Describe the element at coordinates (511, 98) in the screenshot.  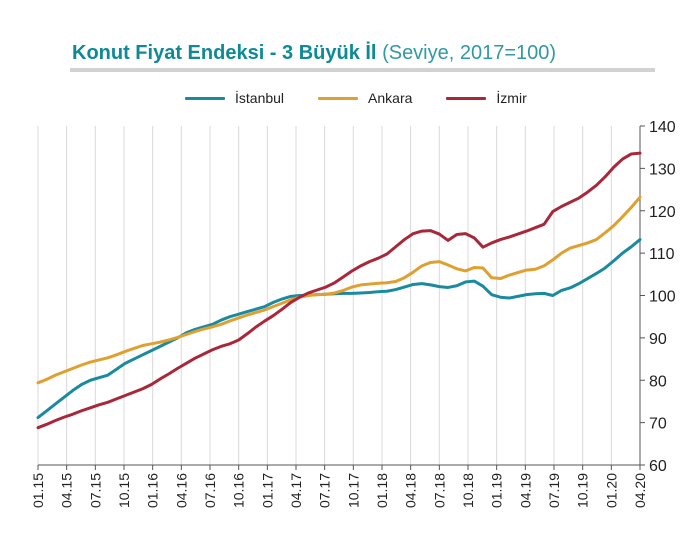
I see `legend-label-izmir: İzmir` at that location.